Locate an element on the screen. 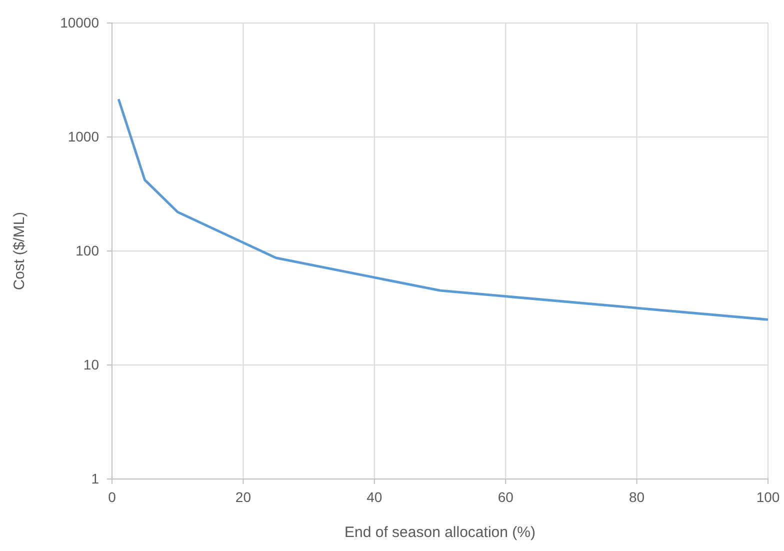  x-tick-label: 20 is located at coordinates (243, 496).